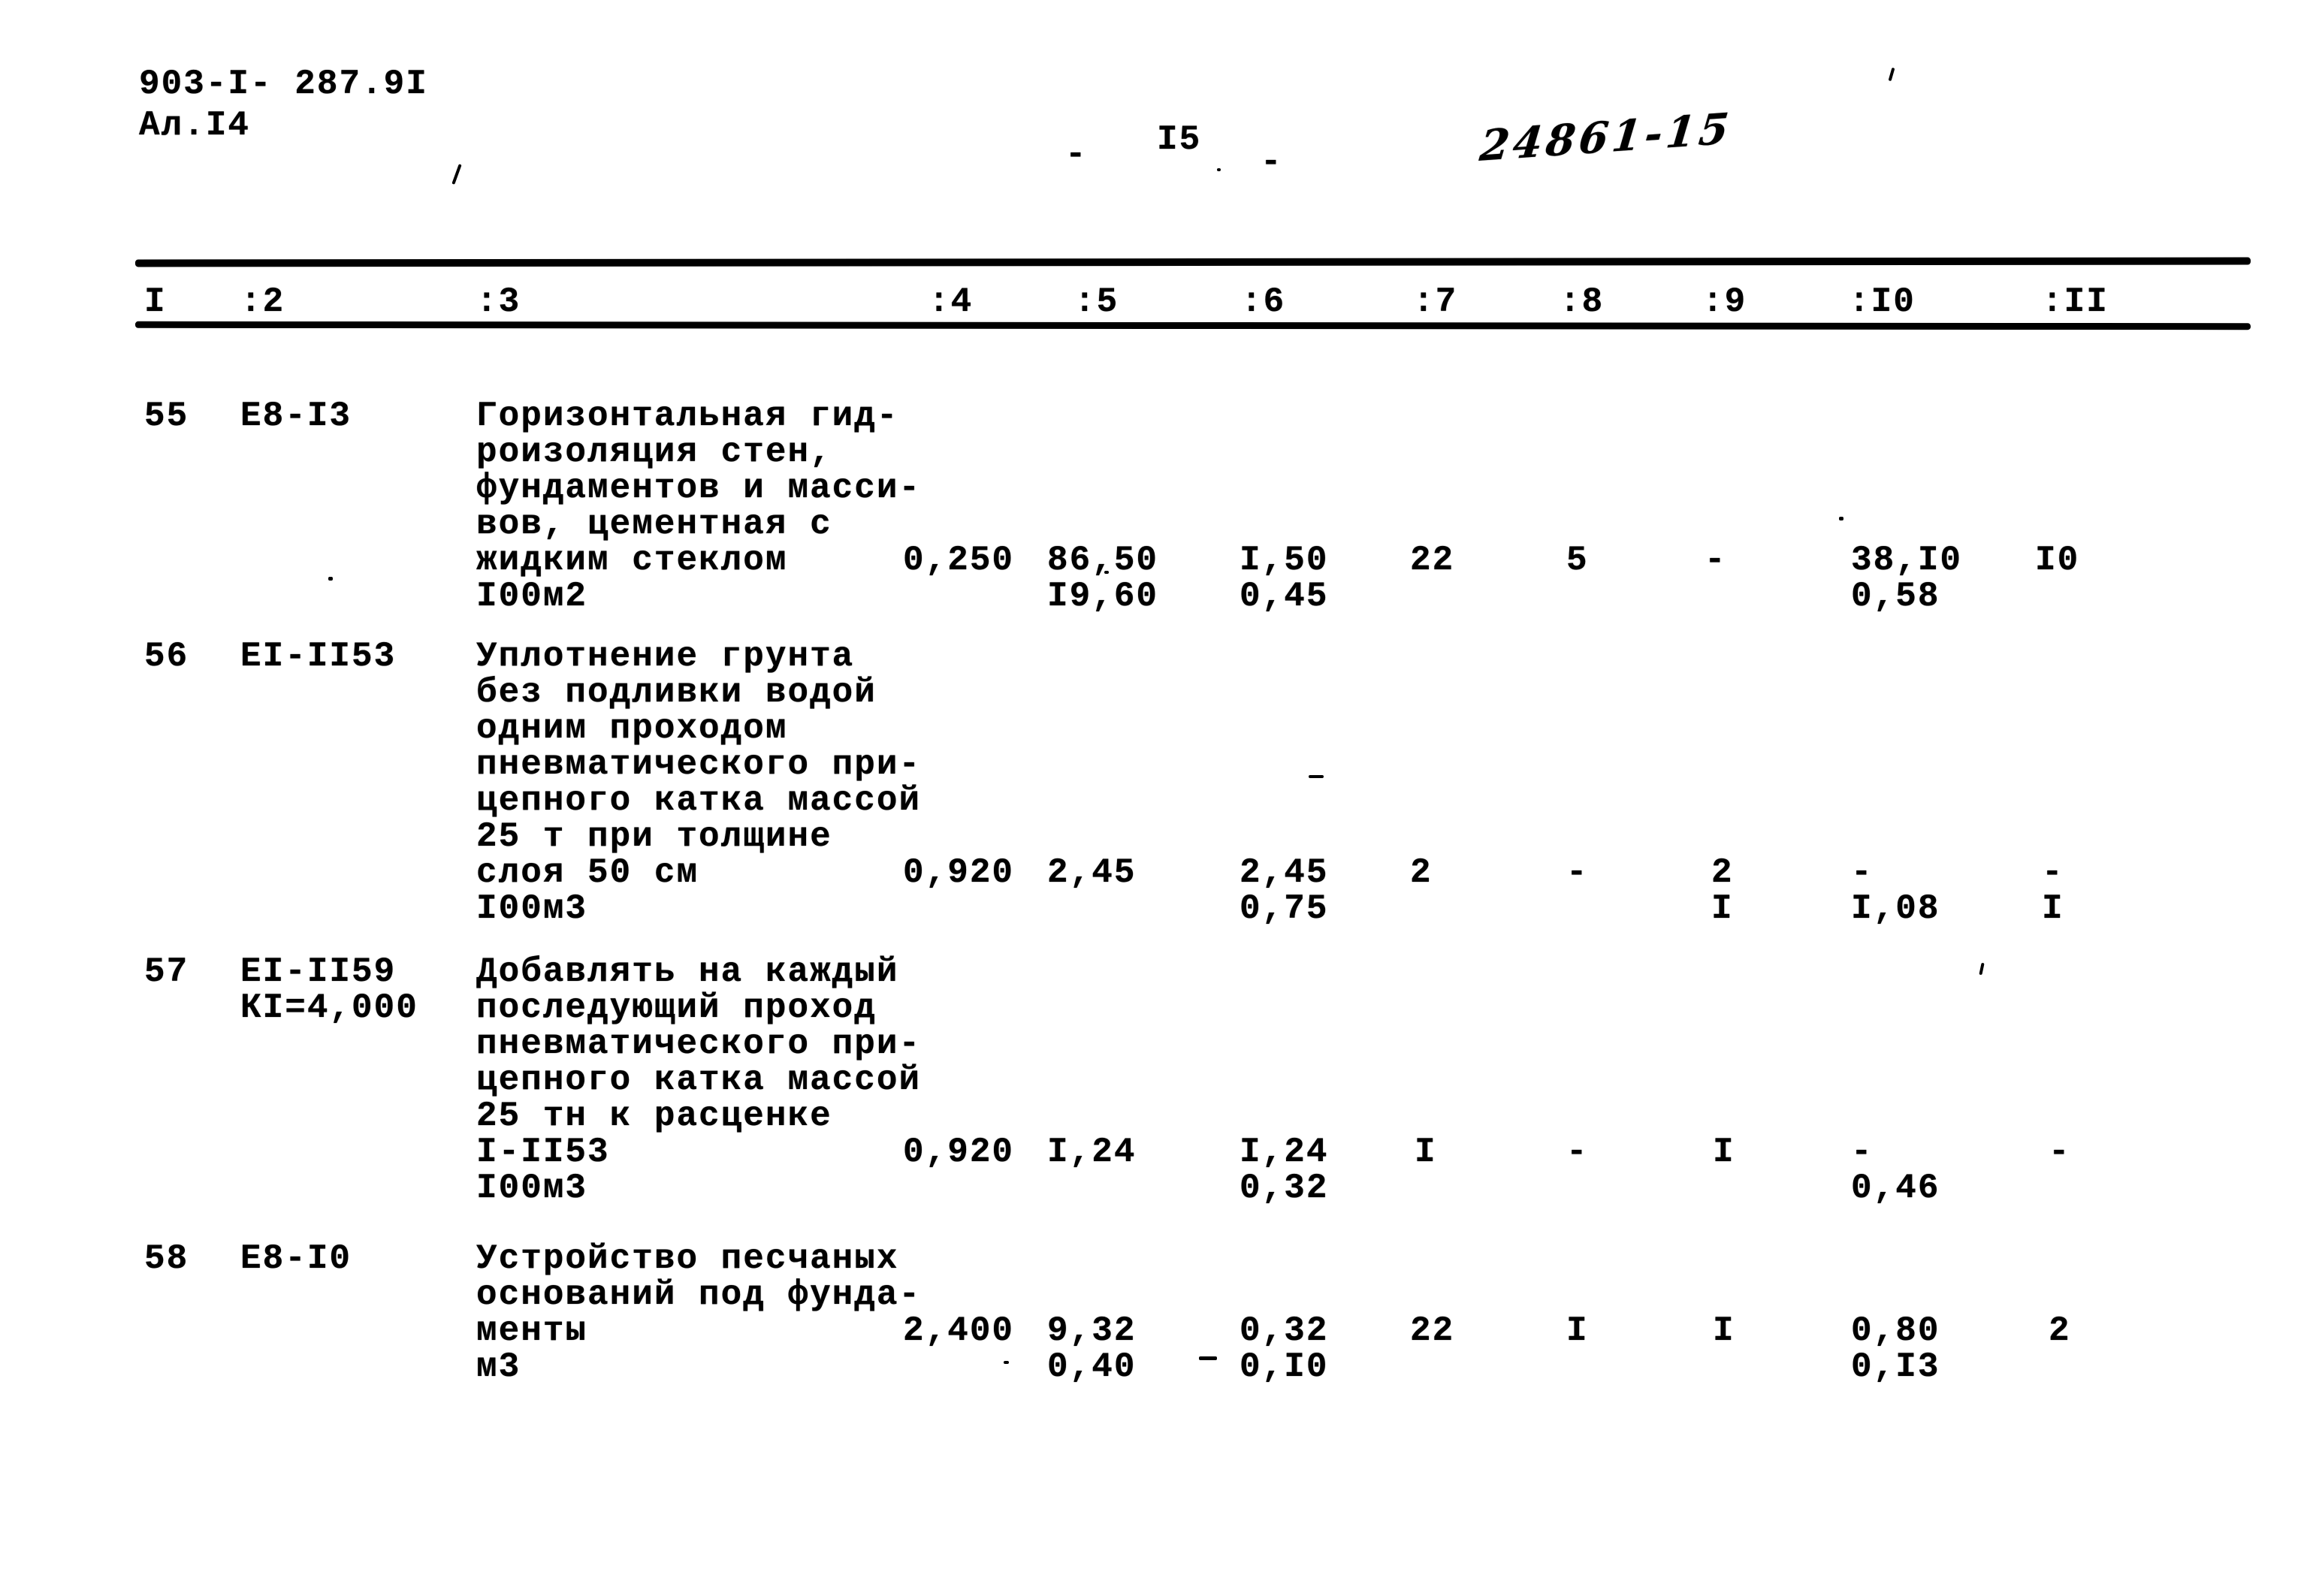 The width and height of the screenshot is (2307, 1596). I want to click on row-55-col-4: 0,250, so click(959, 560).